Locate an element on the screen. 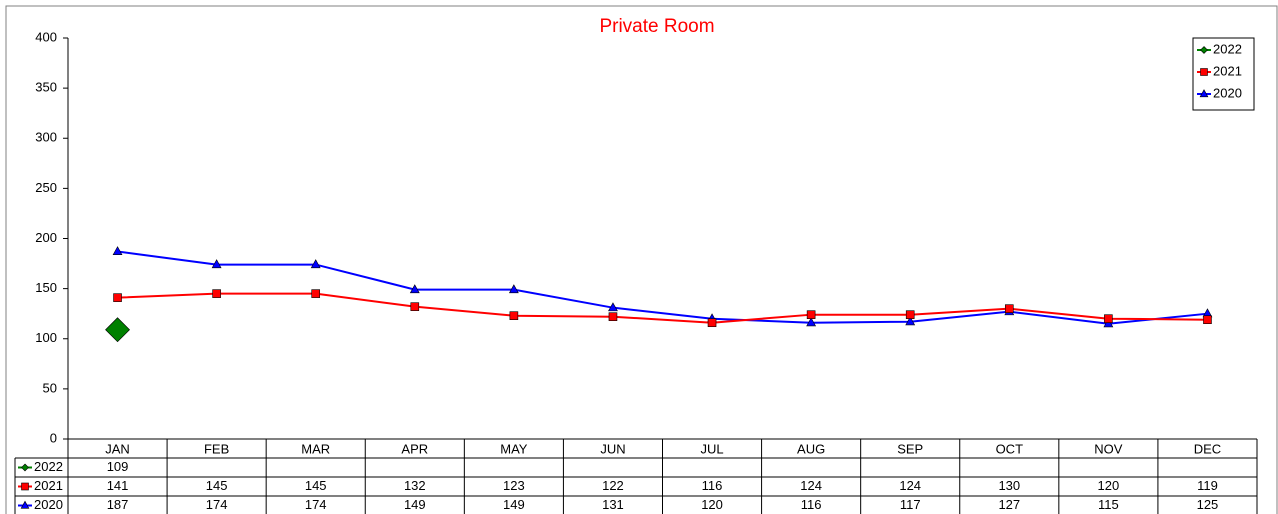 This screenshot has width=1278, height=514. table-series-name: 2021 is located at coordinates (48, 485).